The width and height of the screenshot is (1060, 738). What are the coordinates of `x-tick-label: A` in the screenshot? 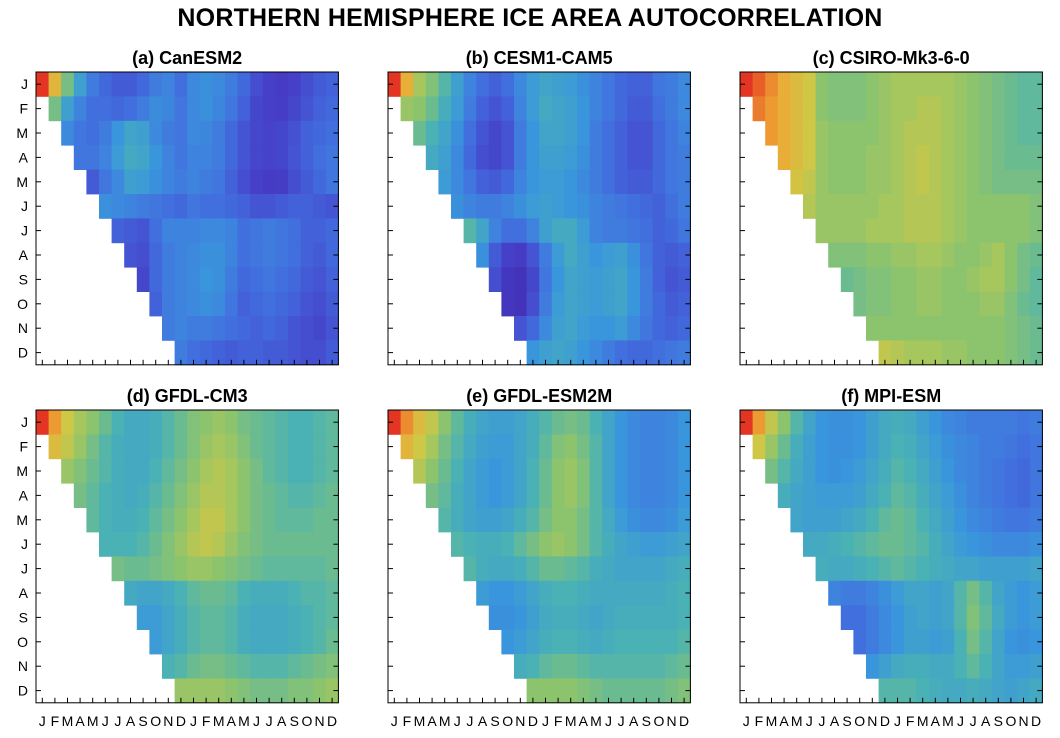 It's located at (584, 721).